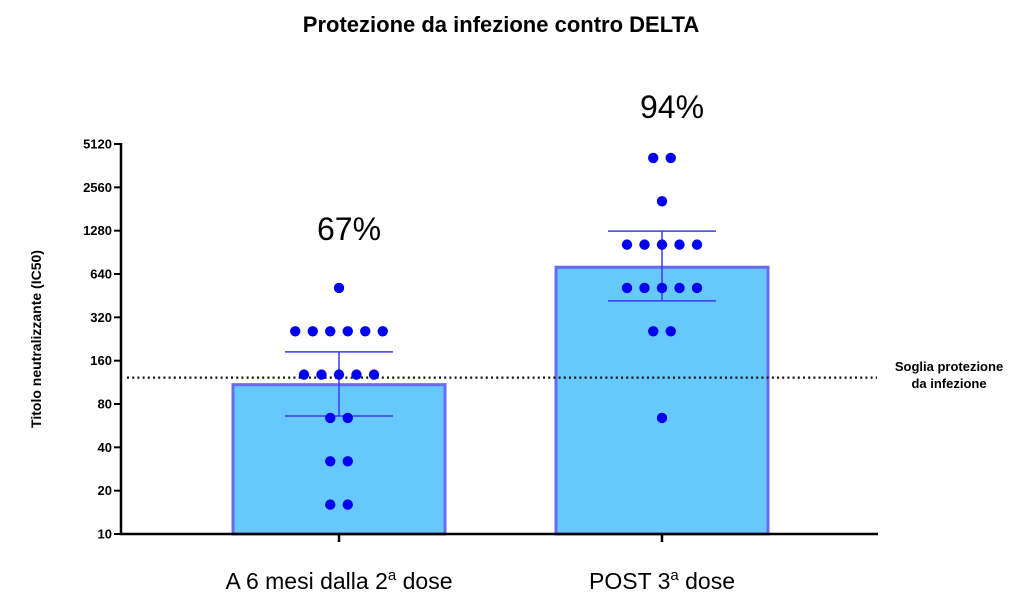 This screenshot has width=1024, height=601. I want to click on chart-title: Protezione da infezione contro DELTA, so click(501, 24).